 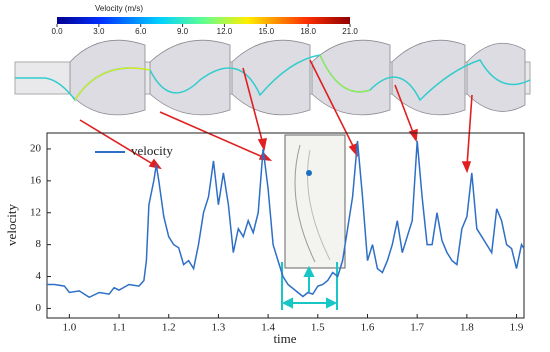 I want to click on x-tick-label: 1.6, so click(x=368, y=328).